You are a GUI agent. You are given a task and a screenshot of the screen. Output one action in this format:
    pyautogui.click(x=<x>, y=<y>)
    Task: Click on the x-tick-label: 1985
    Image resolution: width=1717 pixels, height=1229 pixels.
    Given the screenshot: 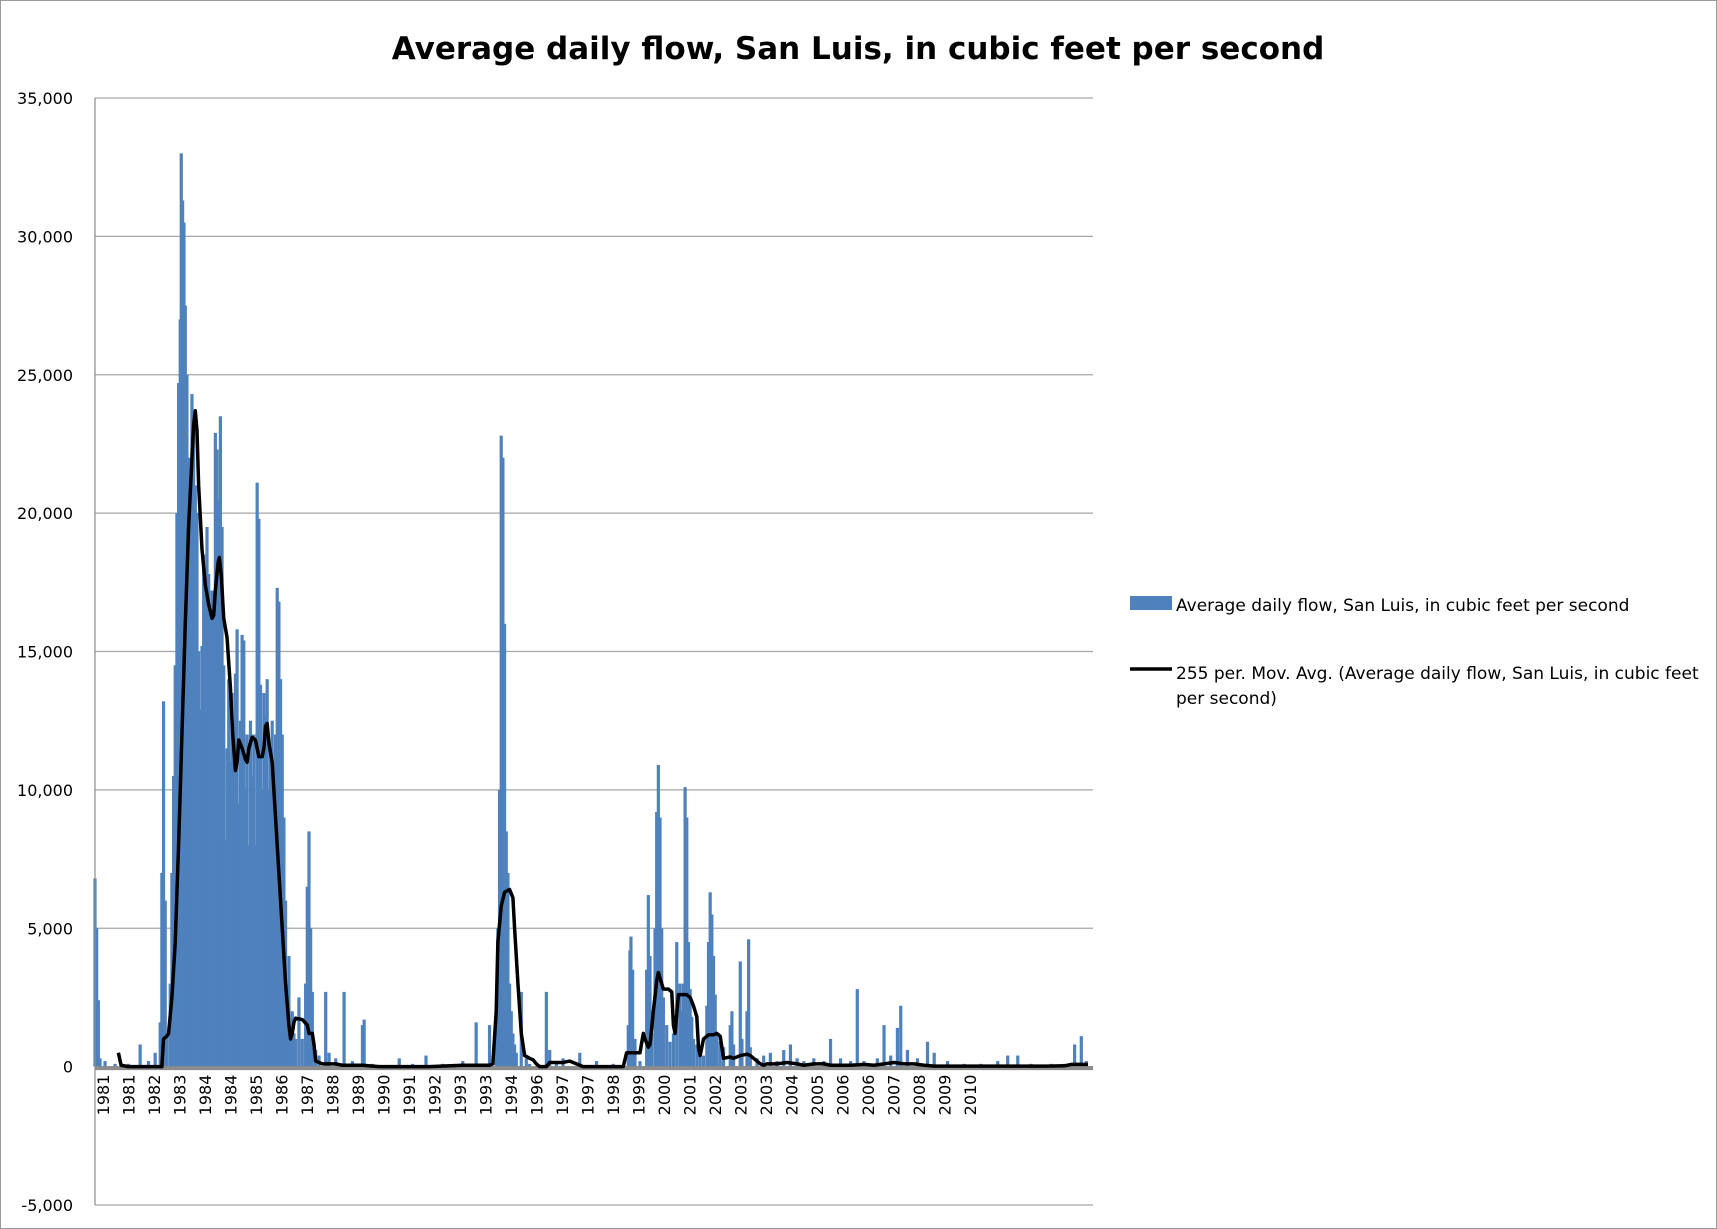 What is the action you would take?
    pyautogui.click(x=256, y=1095)
    